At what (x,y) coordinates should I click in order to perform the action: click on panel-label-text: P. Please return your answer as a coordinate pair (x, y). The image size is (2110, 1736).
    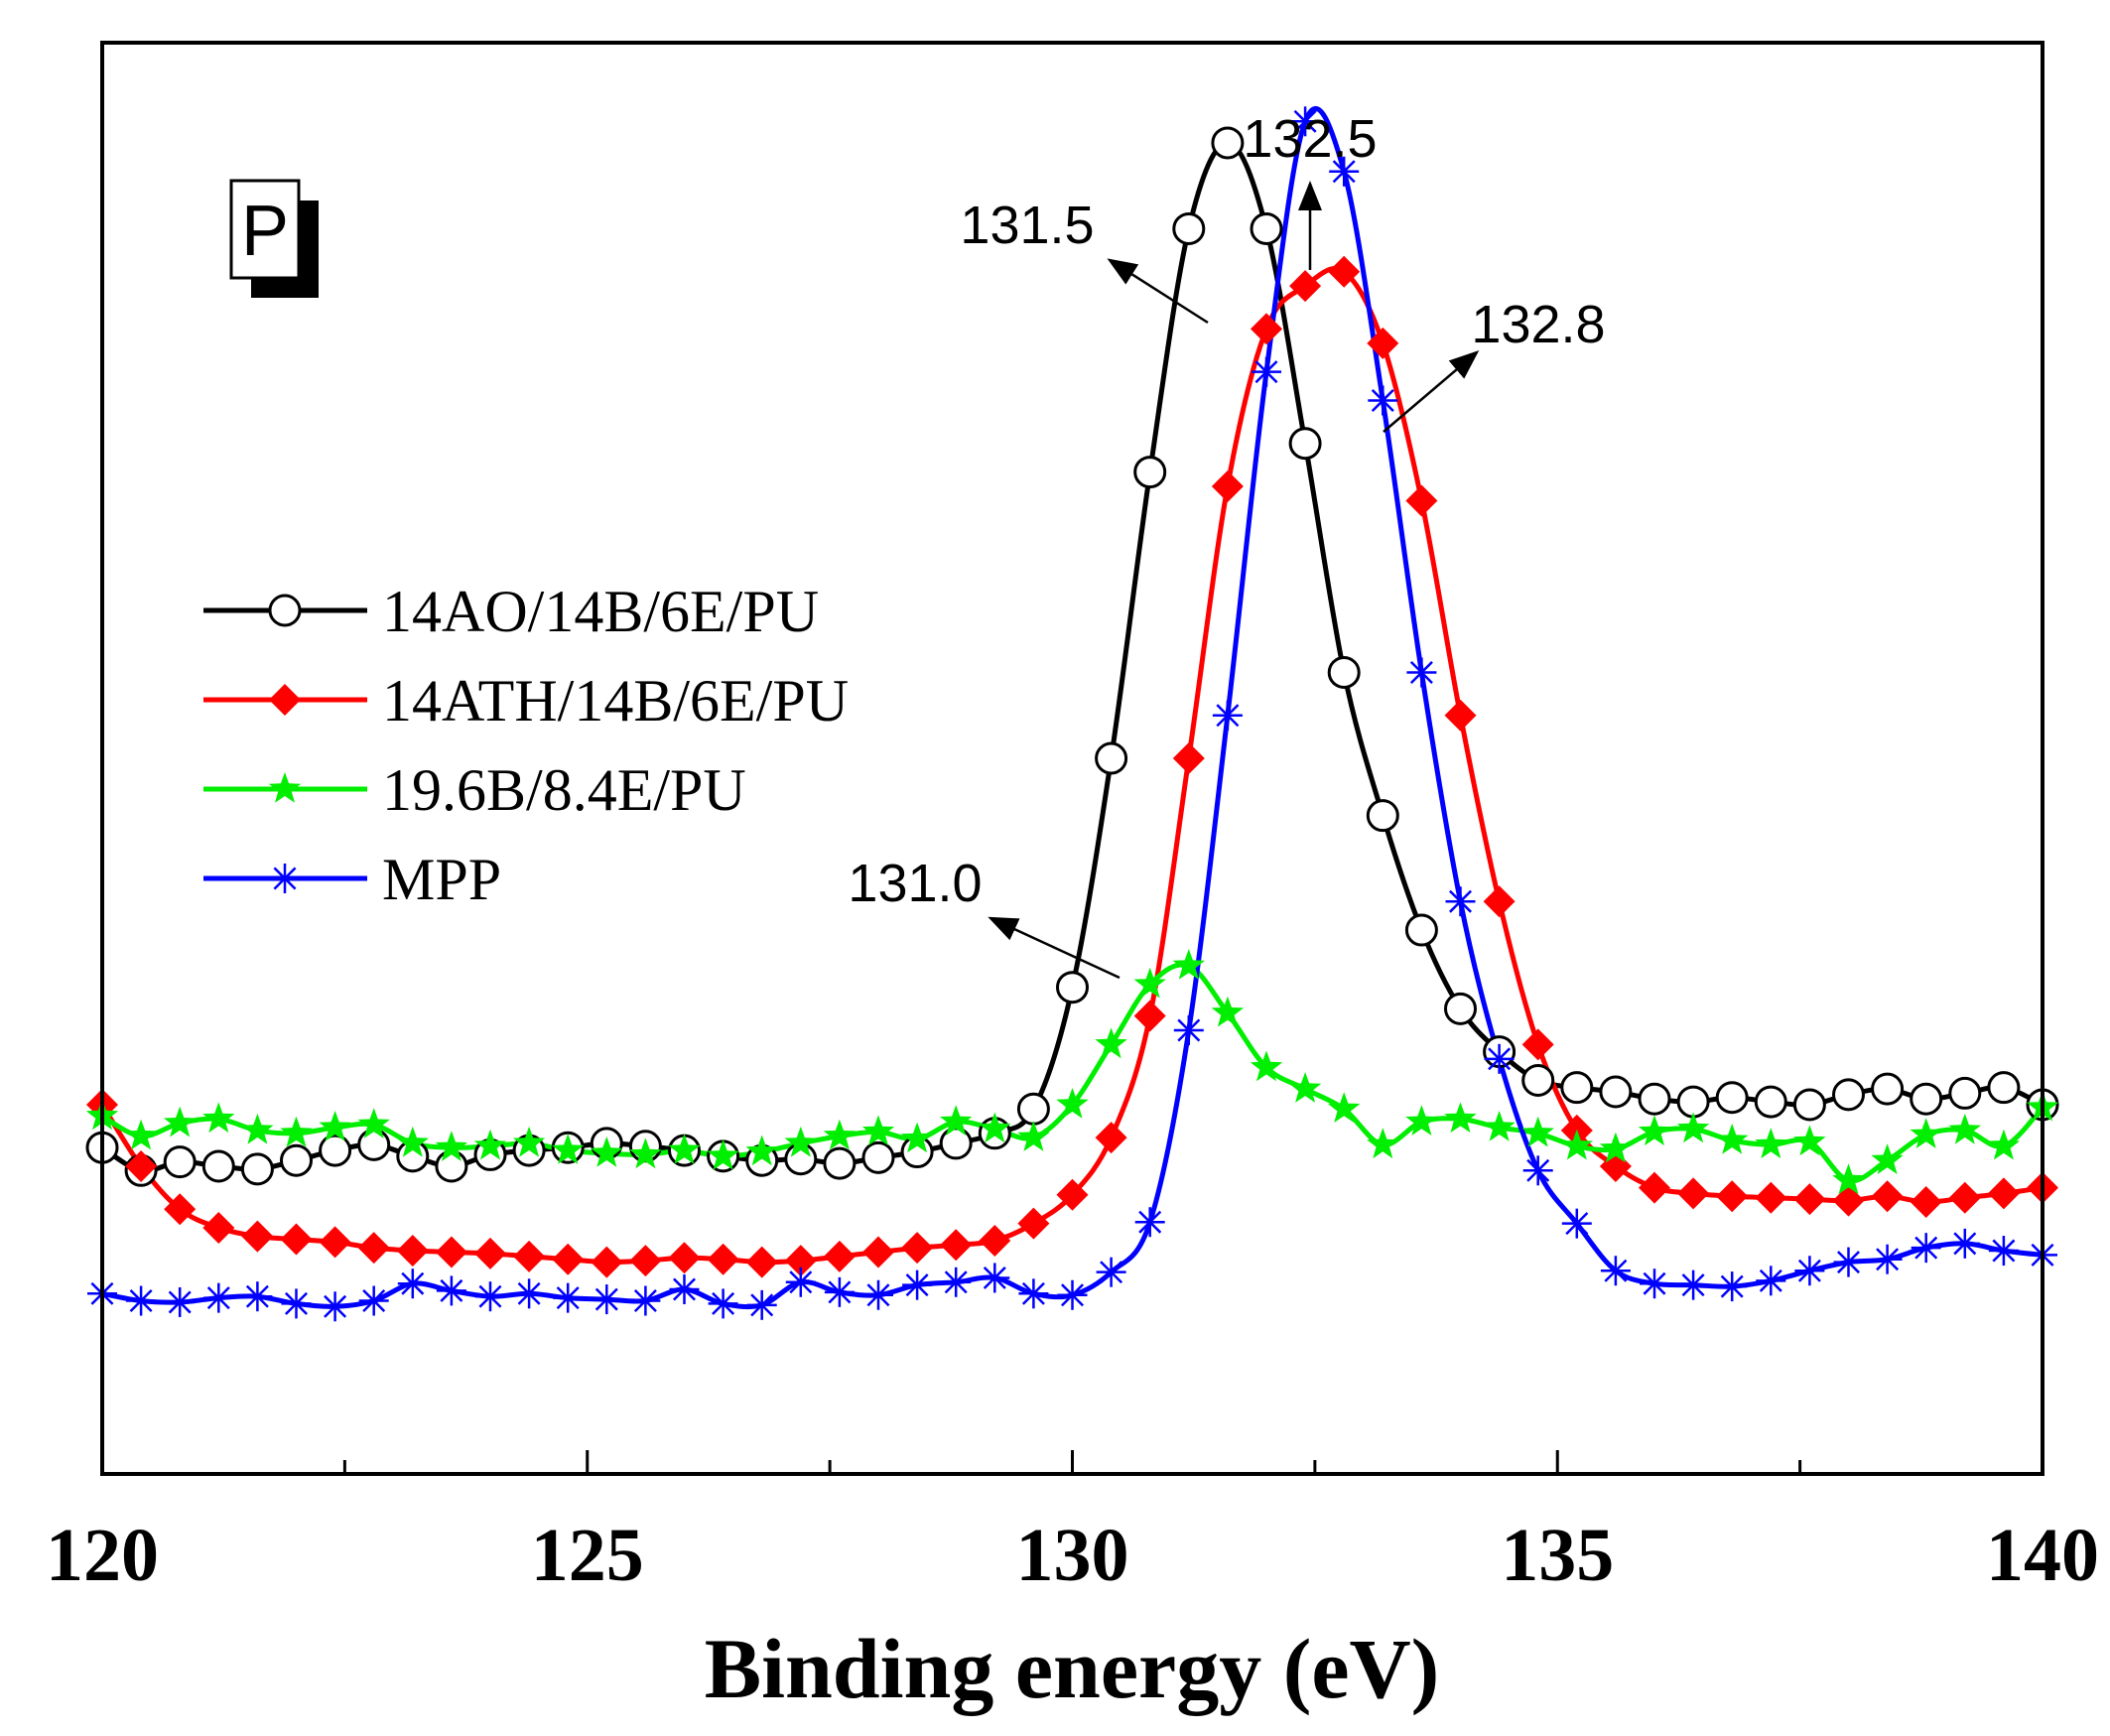
    Looking at the image, I should click on (265, 231).